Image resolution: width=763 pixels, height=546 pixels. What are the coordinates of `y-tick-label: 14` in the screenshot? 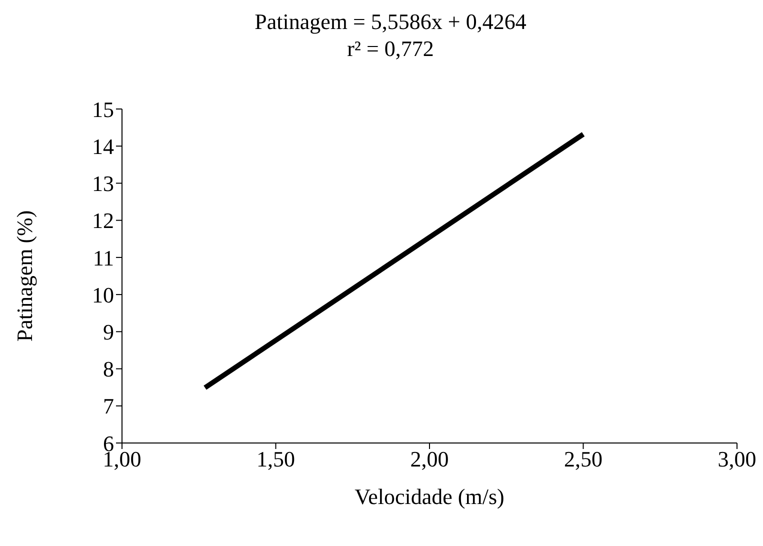 It's located at (103, 146).